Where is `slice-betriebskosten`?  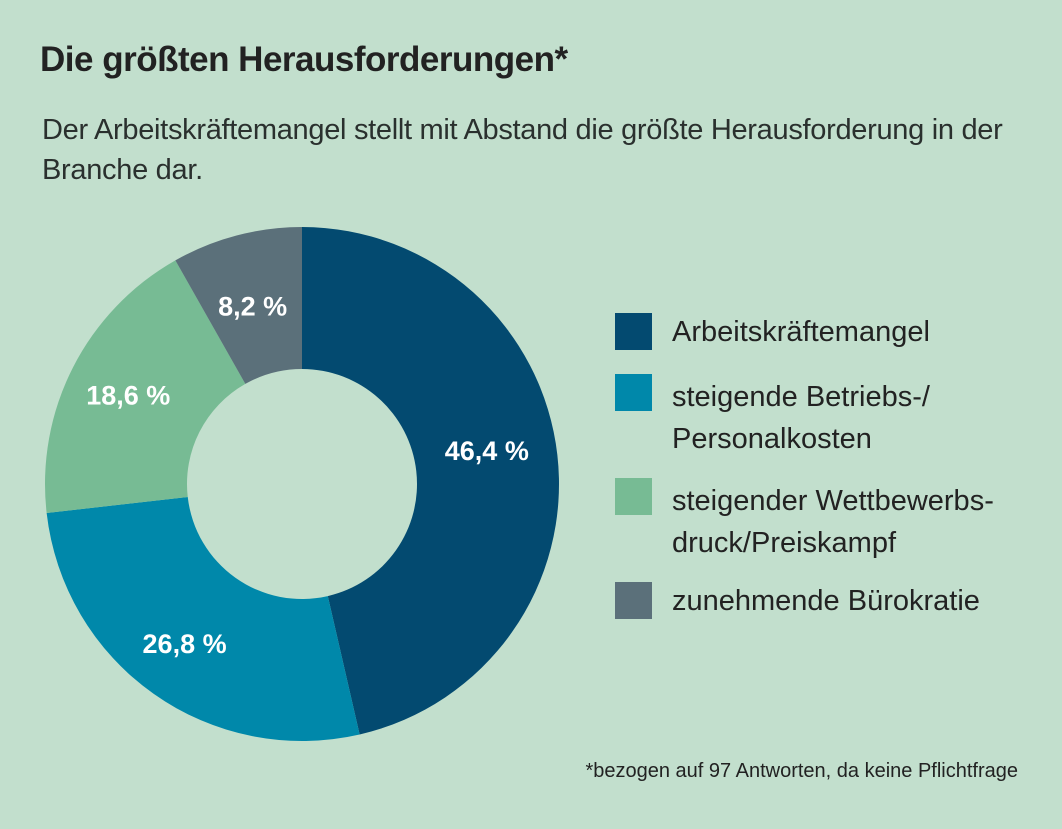 slice-betriebskosten is located at coordinates (203, 618).